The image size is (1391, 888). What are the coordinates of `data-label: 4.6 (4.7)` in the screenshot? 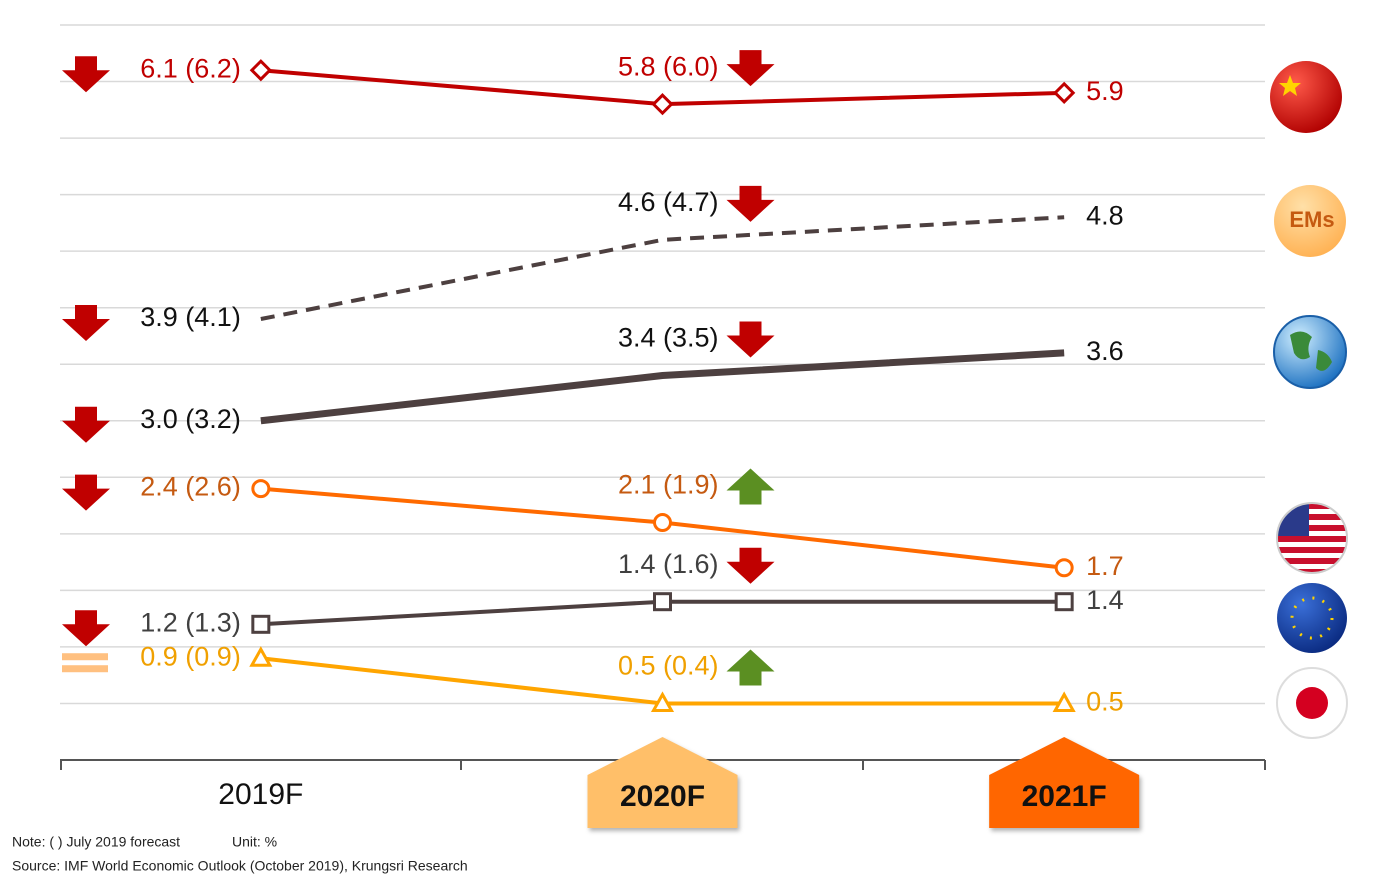 It's located at (668, 202).